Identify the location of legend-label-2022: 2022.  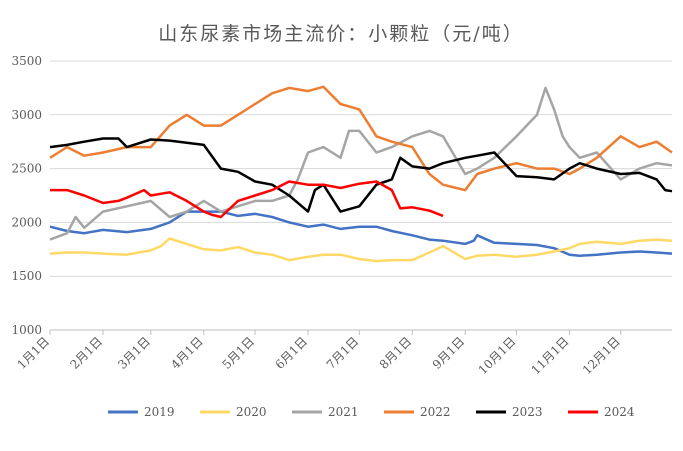
(435, 412).